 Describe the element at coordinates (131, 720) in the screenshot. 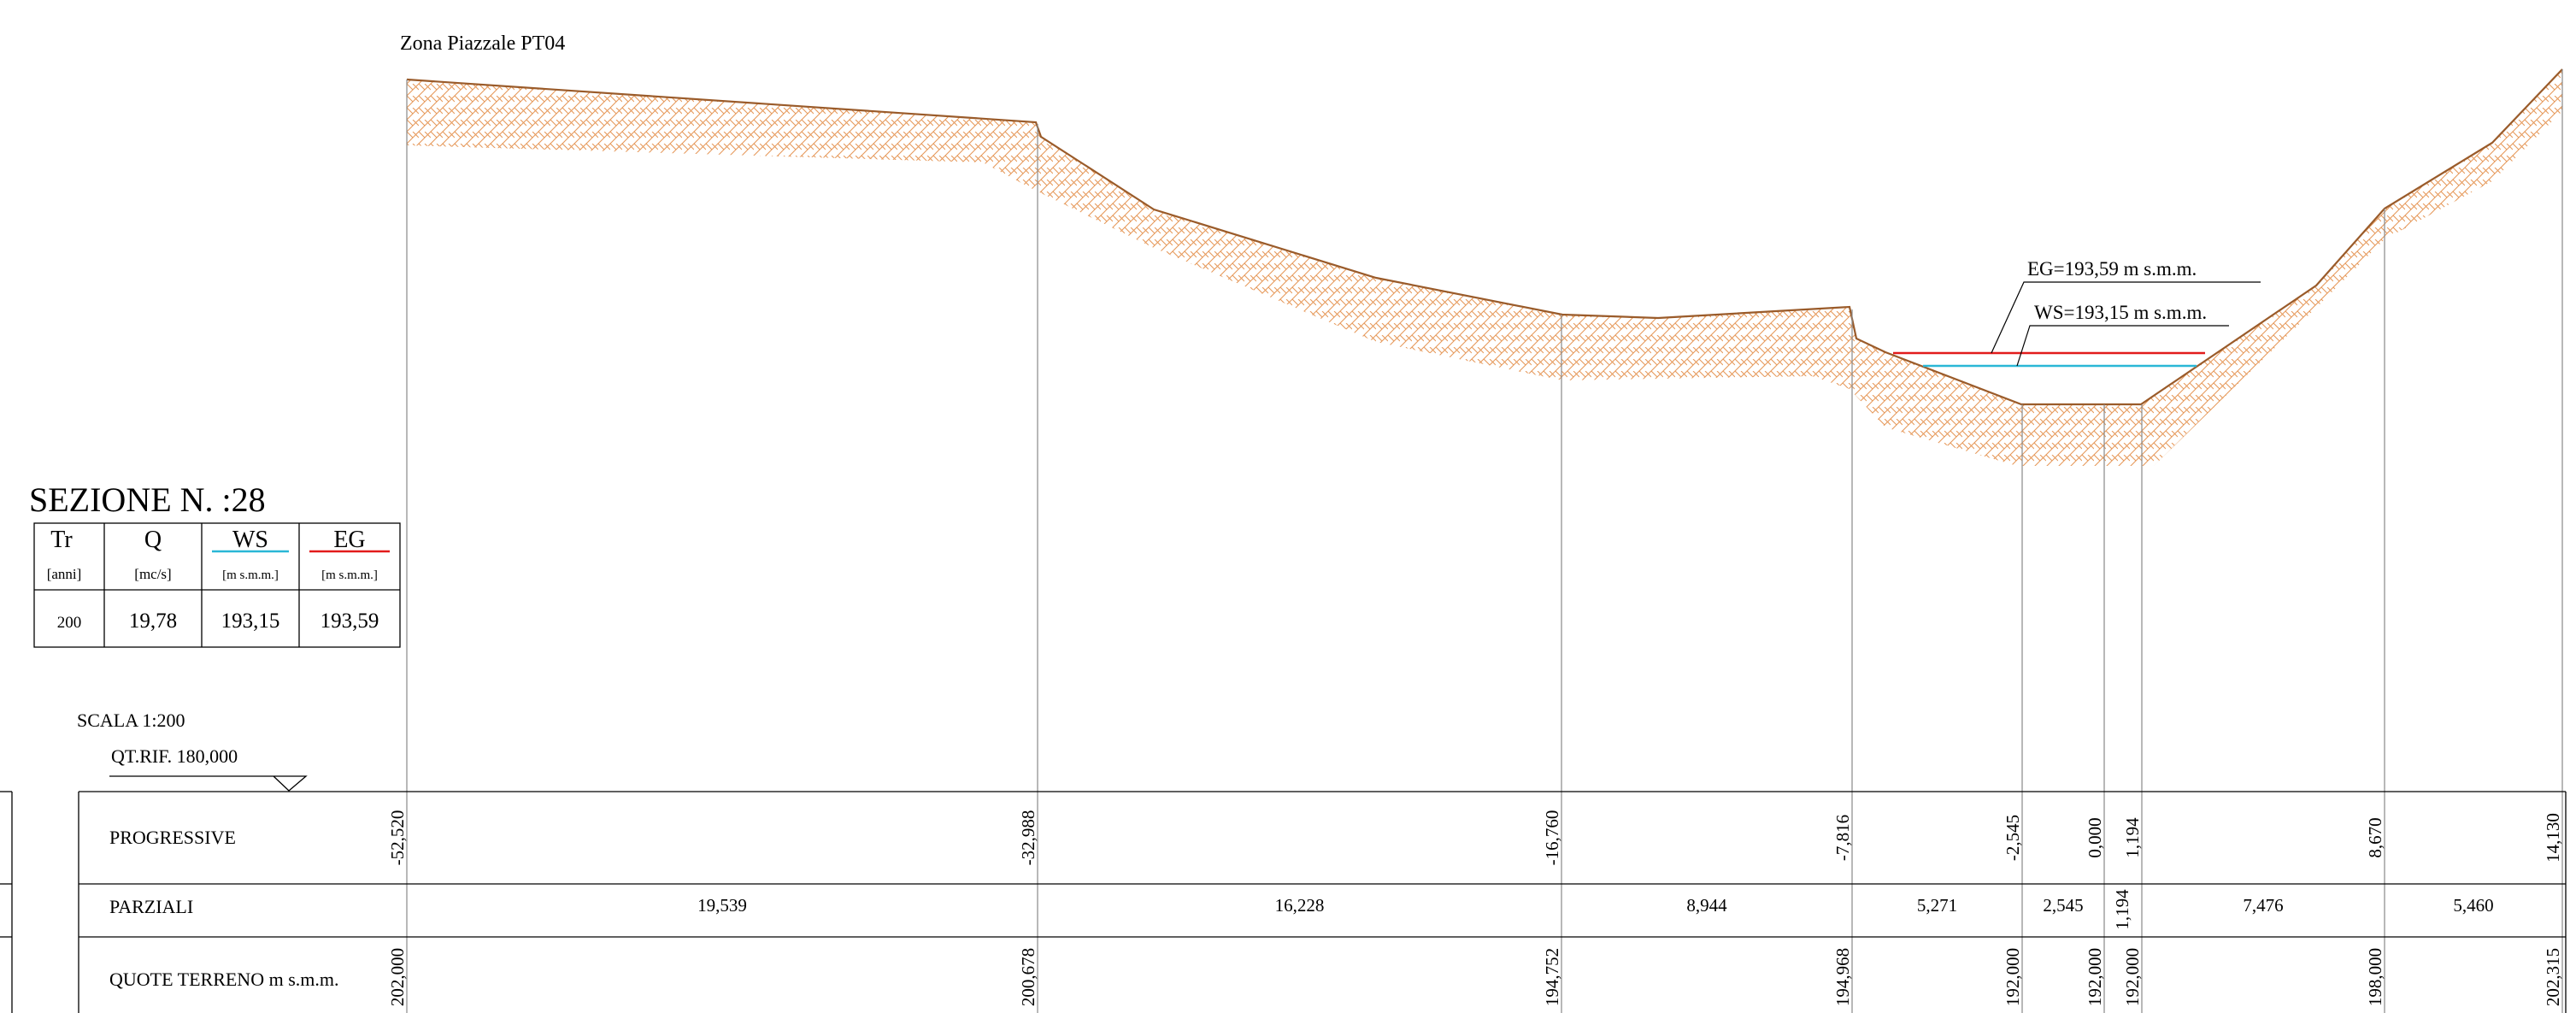

I see `scale-label: SCALA 1:200` at that location.